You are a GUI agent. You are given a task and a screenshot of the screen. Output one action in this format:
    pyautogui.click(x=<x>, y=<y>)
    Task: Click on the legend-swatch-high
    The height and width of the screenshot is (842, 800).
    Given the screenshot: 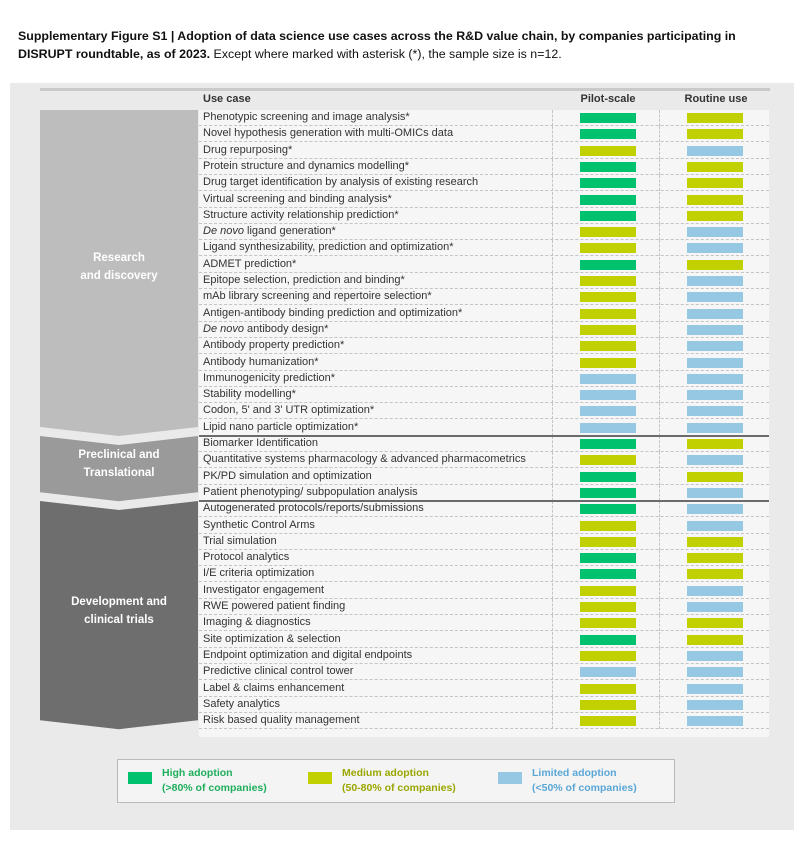 What is the action you would take?
    pyautogui.click(x=140, y=778)
    